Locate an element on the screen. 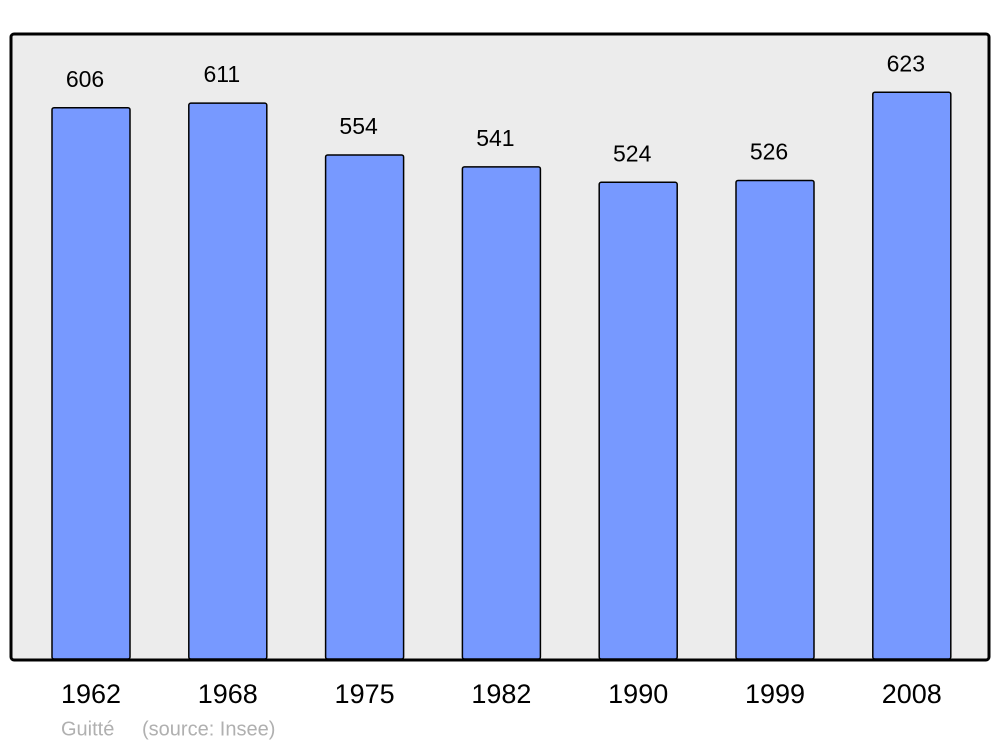 This screenshot has width=1000, height=747. x-tick-label: 1968 is located at coordinates (228, 694).